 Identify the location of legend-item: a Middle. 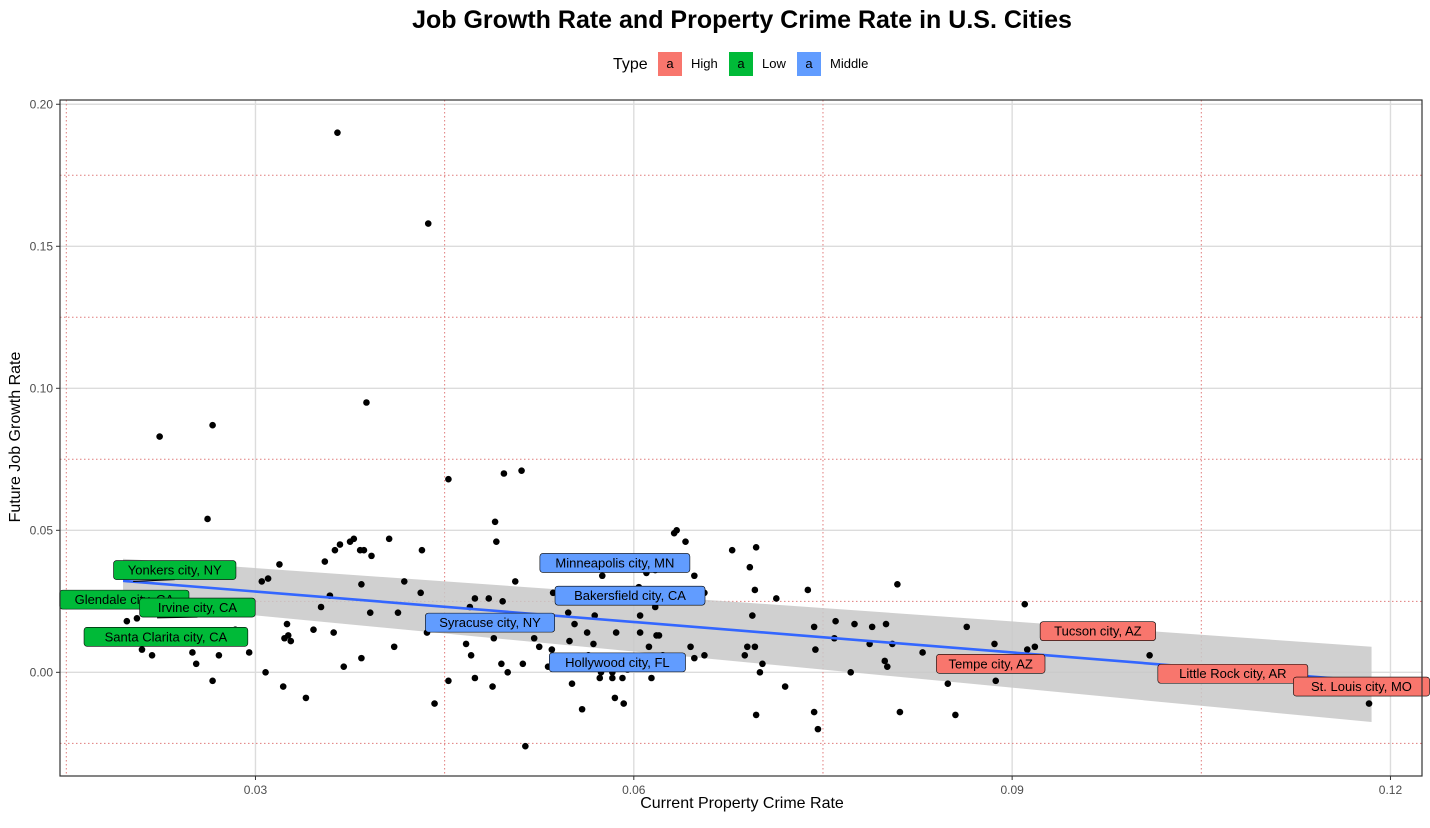
(832, 64).